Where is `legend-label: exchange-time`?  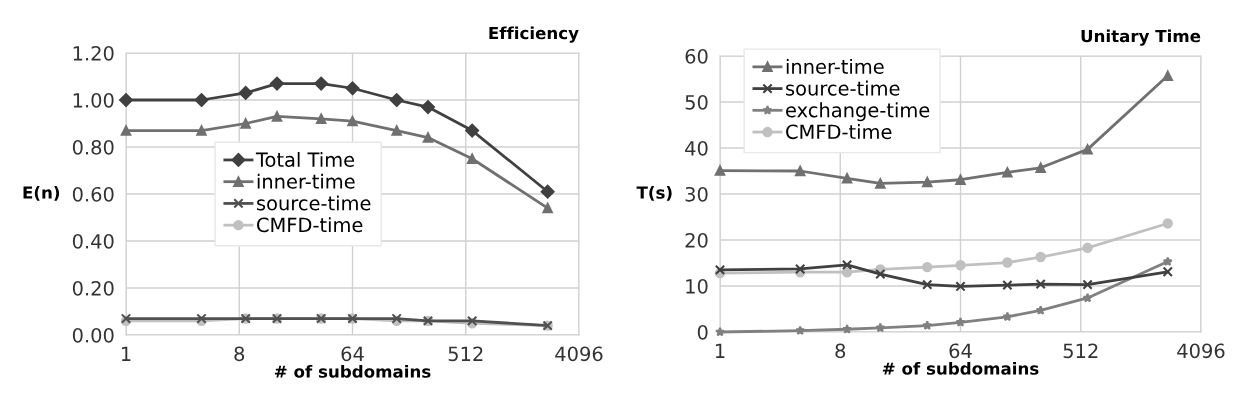
legend-label: exchange-time is located at coordinates (858, 112).